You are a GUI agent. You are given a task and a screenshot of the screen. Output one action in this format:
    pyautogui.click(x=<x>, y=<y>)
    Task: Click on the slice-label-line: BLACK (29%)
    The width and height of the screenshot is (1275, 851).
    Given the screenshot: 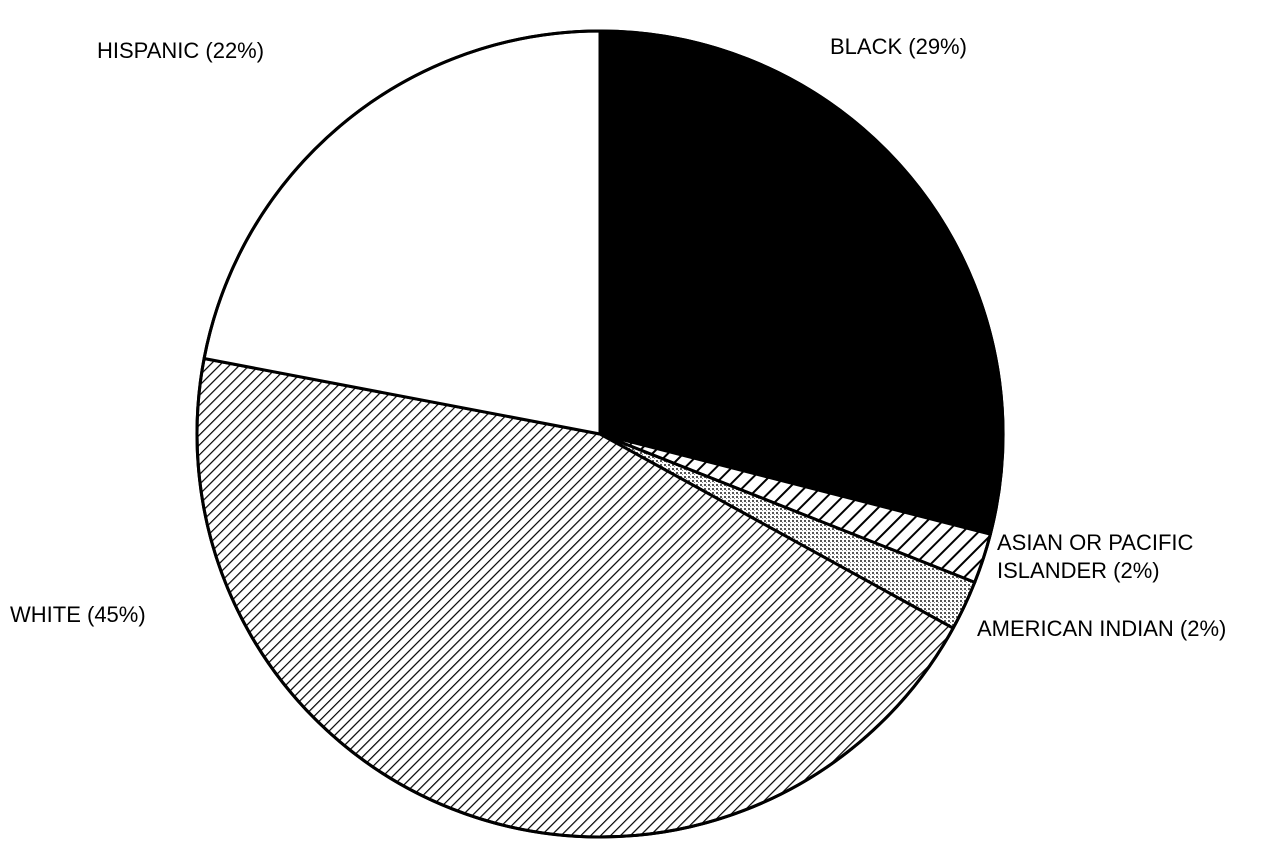 What is the action you would take?
    pyautogui.click(x=898, y=46)
    